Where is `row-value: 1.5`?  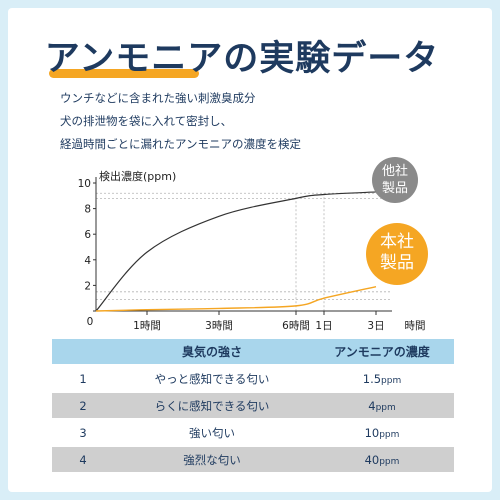 row-value: 1.5 is located at coordinates (372, 378).